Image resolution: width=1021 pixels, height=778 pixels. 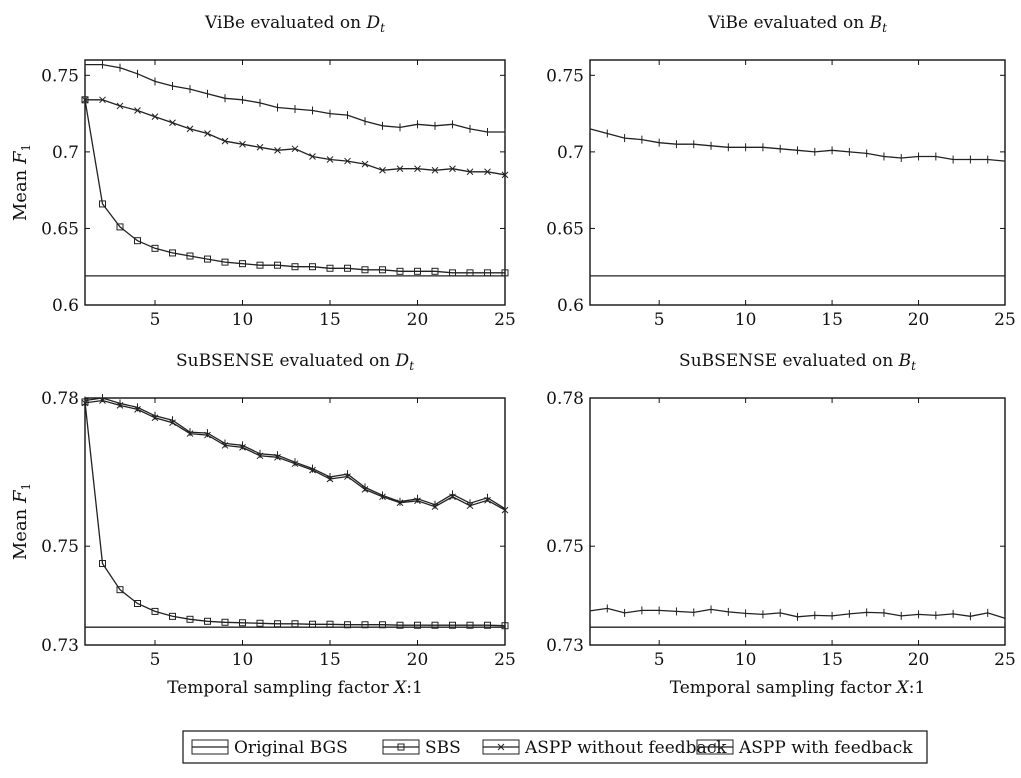 I want to click on chart-title: ViBe evaluated on Dt, so click(x=294, y=24).